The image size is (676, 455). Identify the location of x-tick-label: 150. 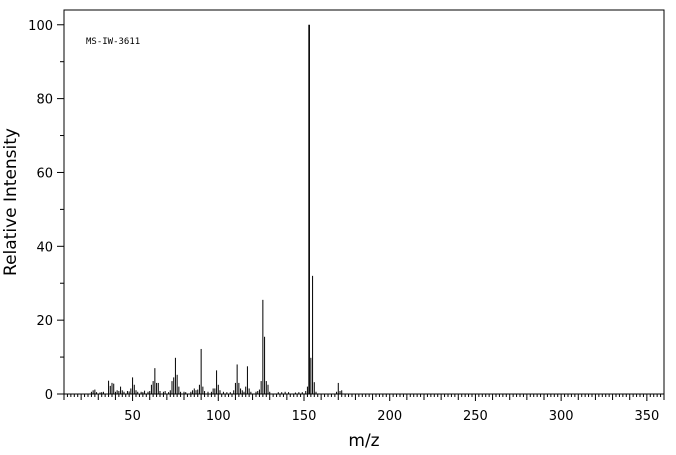
(304, 416).